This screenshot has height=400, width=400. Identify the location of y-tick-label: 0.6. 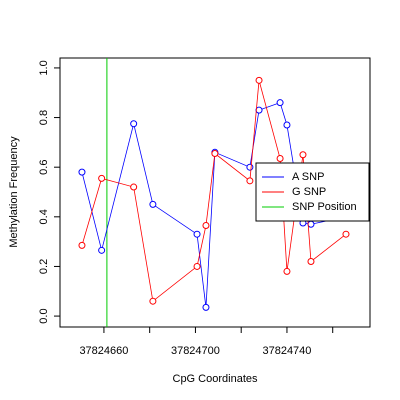
(44, 167).